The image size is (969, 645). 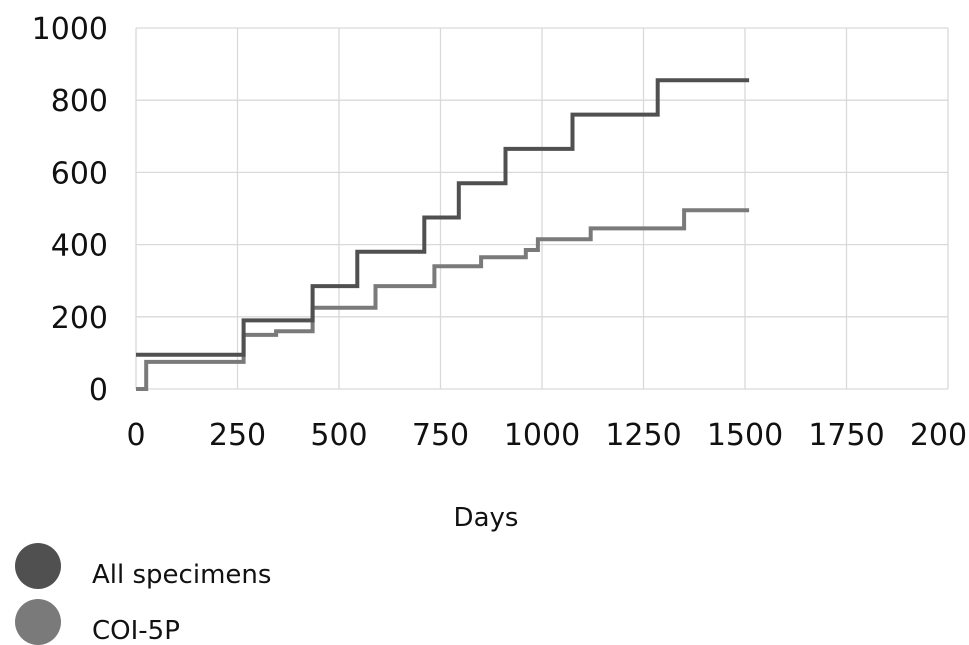 What do you see at coordinates (38, 622) in the screenshot?
I see `legend-swatch-coi-5p` at bounding box center [38, 622].